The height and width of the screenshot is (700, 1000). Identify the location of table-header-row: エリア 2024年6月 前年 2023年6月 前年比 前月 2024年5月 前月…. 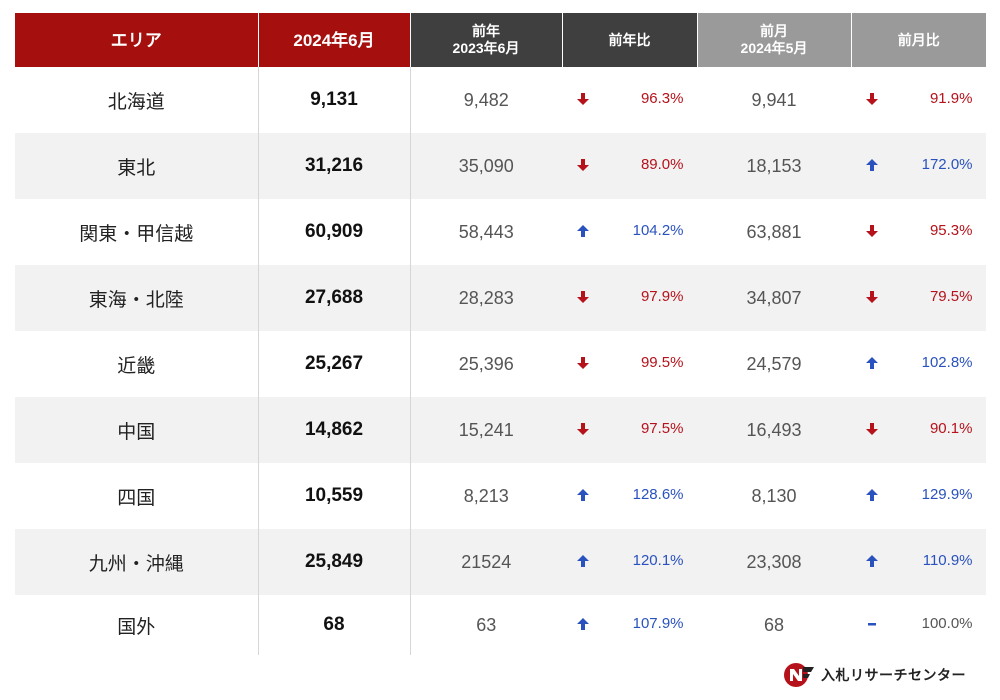
(500, 40).